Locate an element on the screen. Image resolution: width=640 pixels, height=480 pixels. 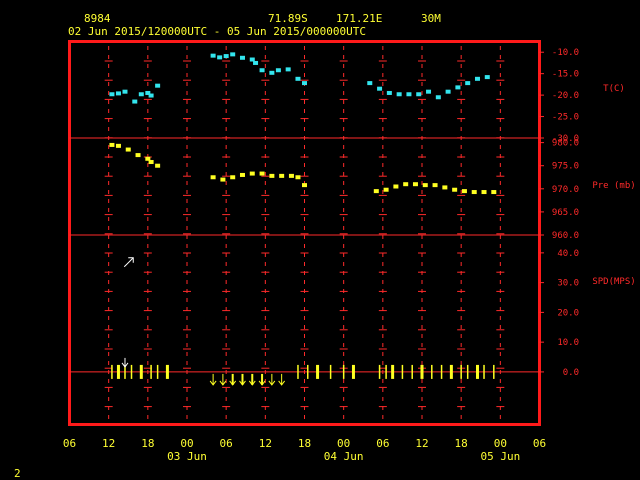
x-date-label: 04 Jun is located at coordinates (344, 456).